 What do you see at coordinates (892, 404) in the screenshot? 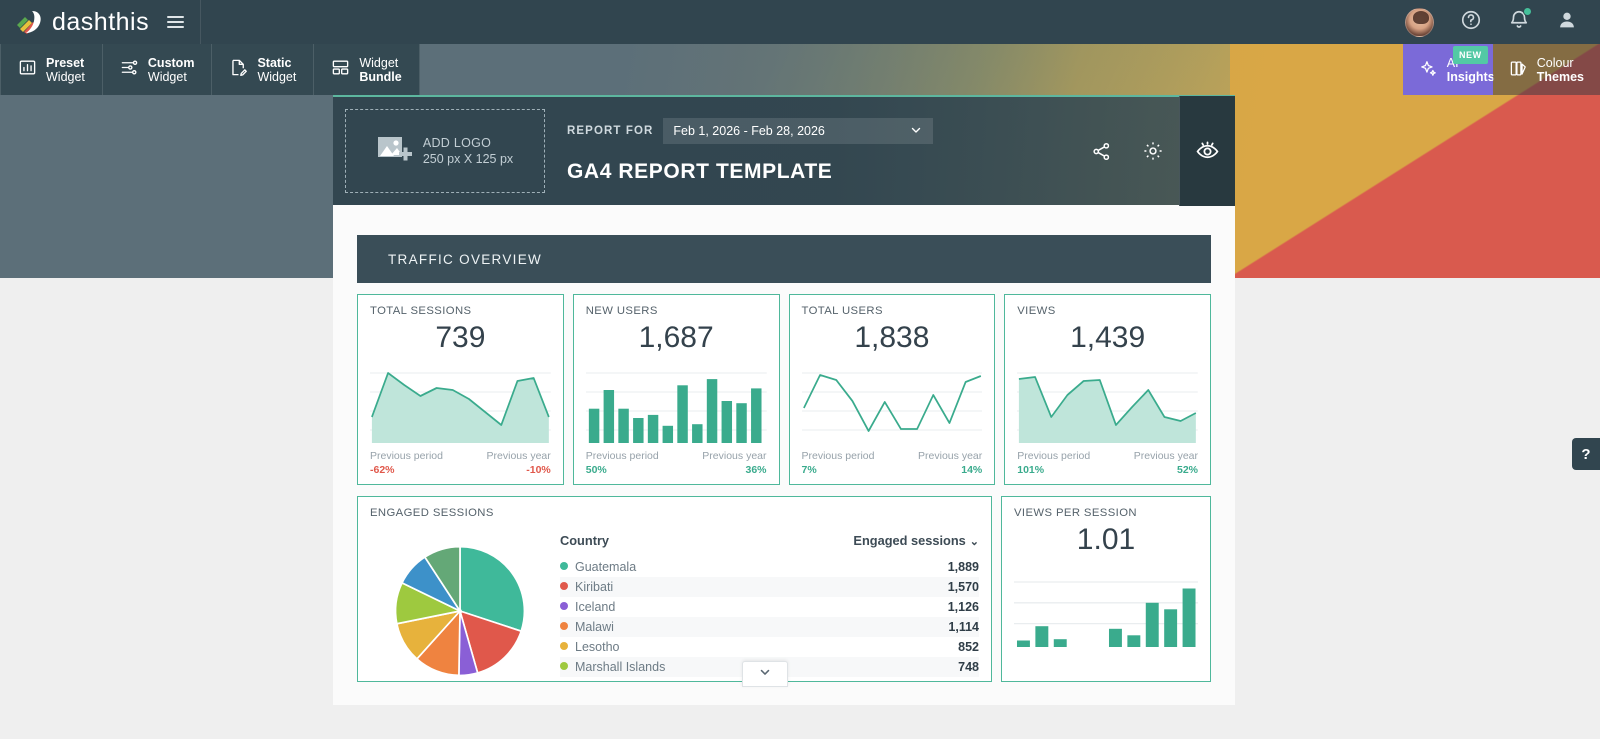
I see `sparkline-total-users` at bounding box center [892, 404].